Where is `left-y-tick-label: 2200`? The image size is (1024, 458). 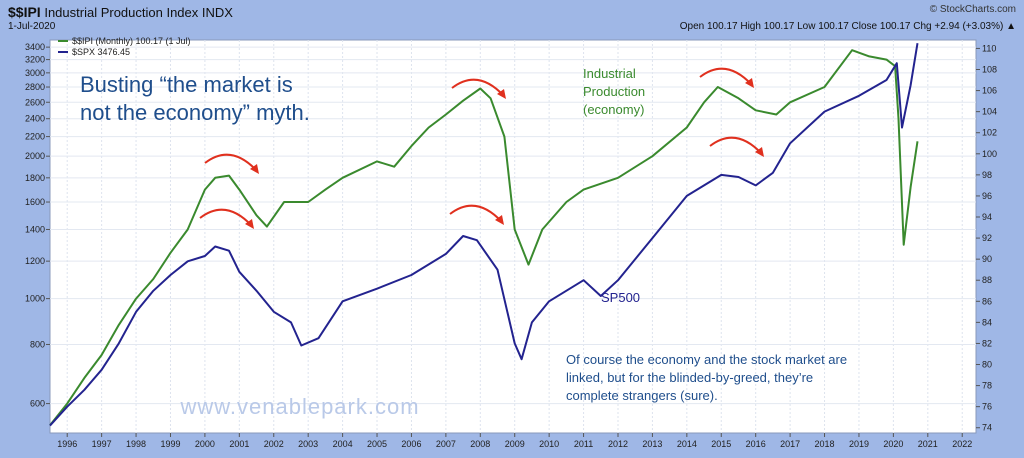
left-y-tick-label: 2200 is located at coordinates (35, 137).